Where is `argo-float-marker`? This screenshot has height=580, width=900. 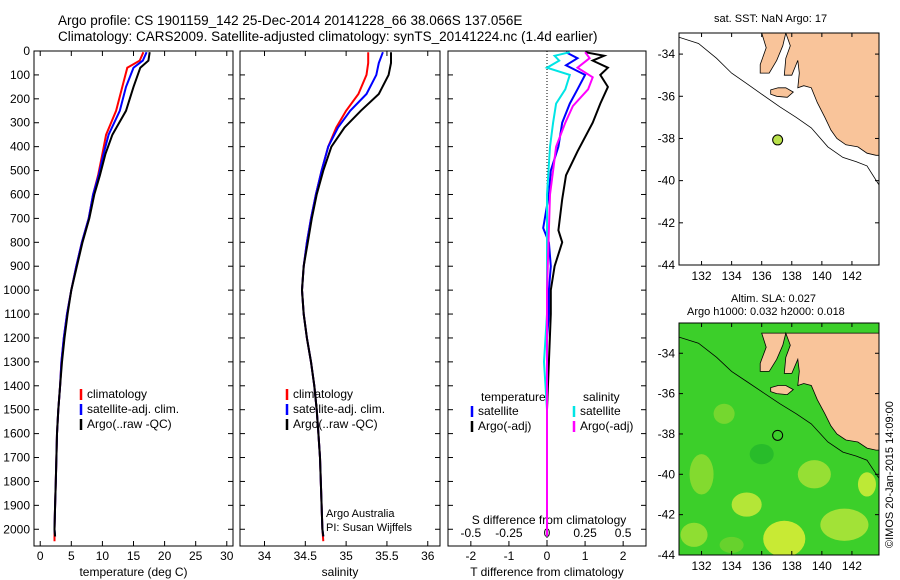
argo-float-marker is located at coordinates (778, 435).